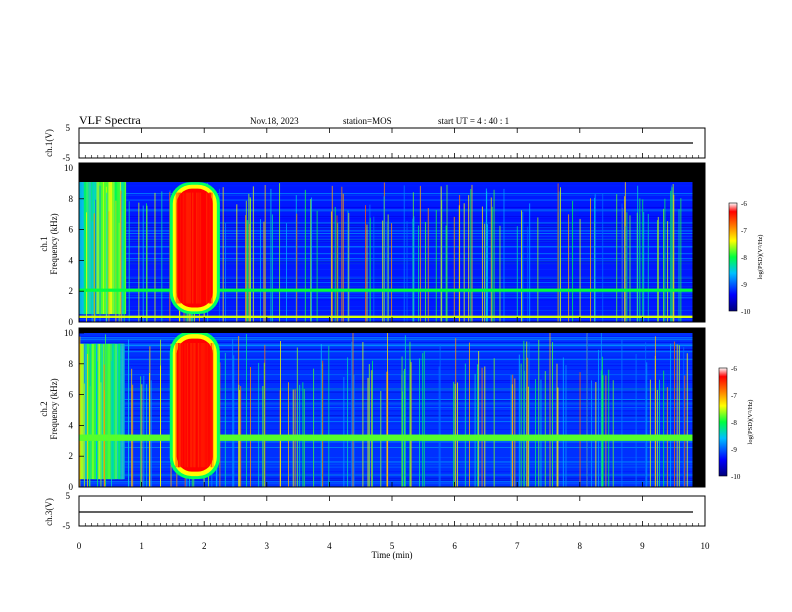 The width and height of the screenshot is (792, 612). Describe the element at coordinates (375, 143) in the screenshot. I see `ch1-waveform-panel: 5 -5 ch.1(V)` at that location.